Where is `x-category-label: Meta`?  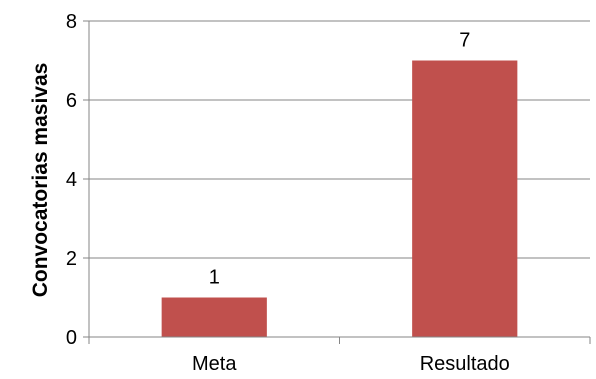 x-category-label: Meta is located at coordinates (214, 364).